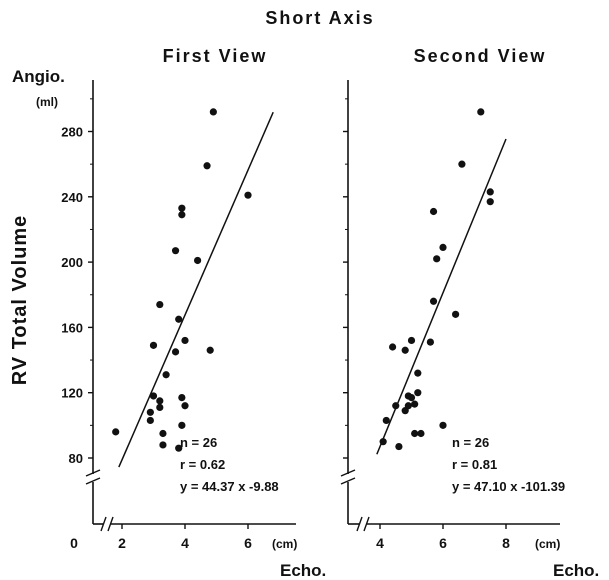  Describe the element at coordinates (76, 458) in the screenshot. I see `y-tick-label: 80` at that location.